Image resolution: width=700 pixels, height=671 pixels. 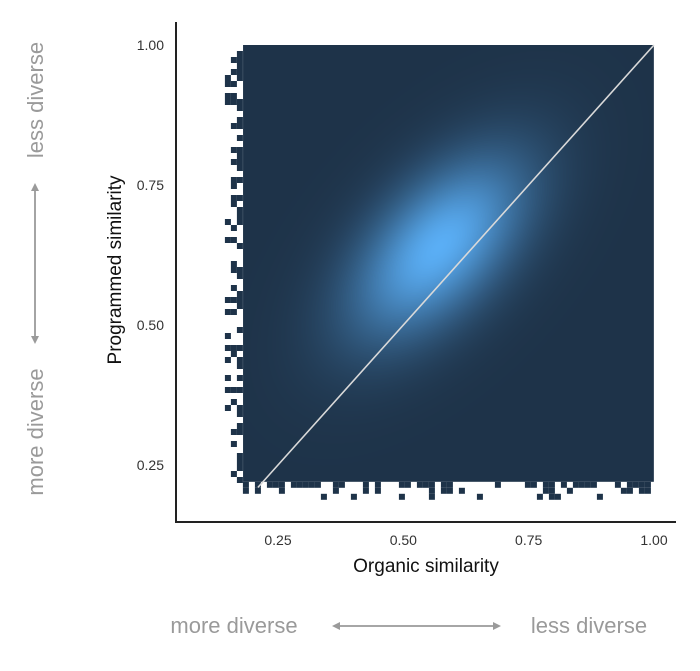 What do you see at coordinates (233, 625) in the screenshot?
I see `x-annotation-left: more diverse` at bounding box center [233, 625].